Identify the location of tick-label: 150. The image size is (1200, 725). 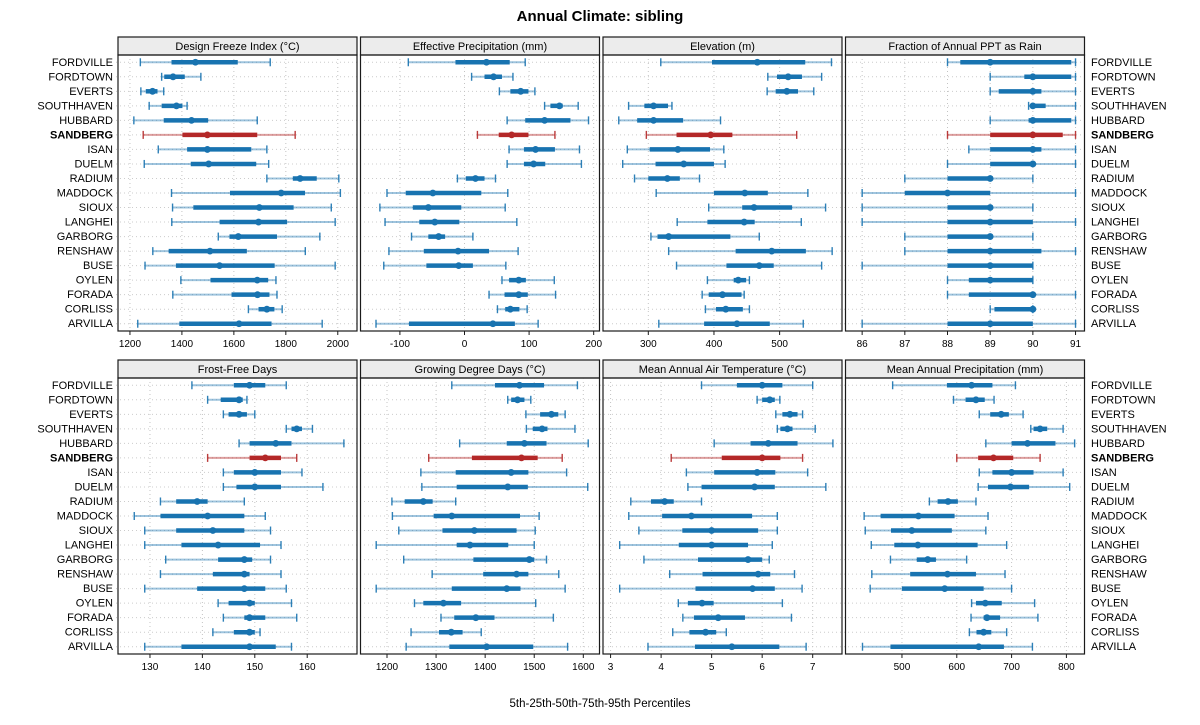
(254, 667).